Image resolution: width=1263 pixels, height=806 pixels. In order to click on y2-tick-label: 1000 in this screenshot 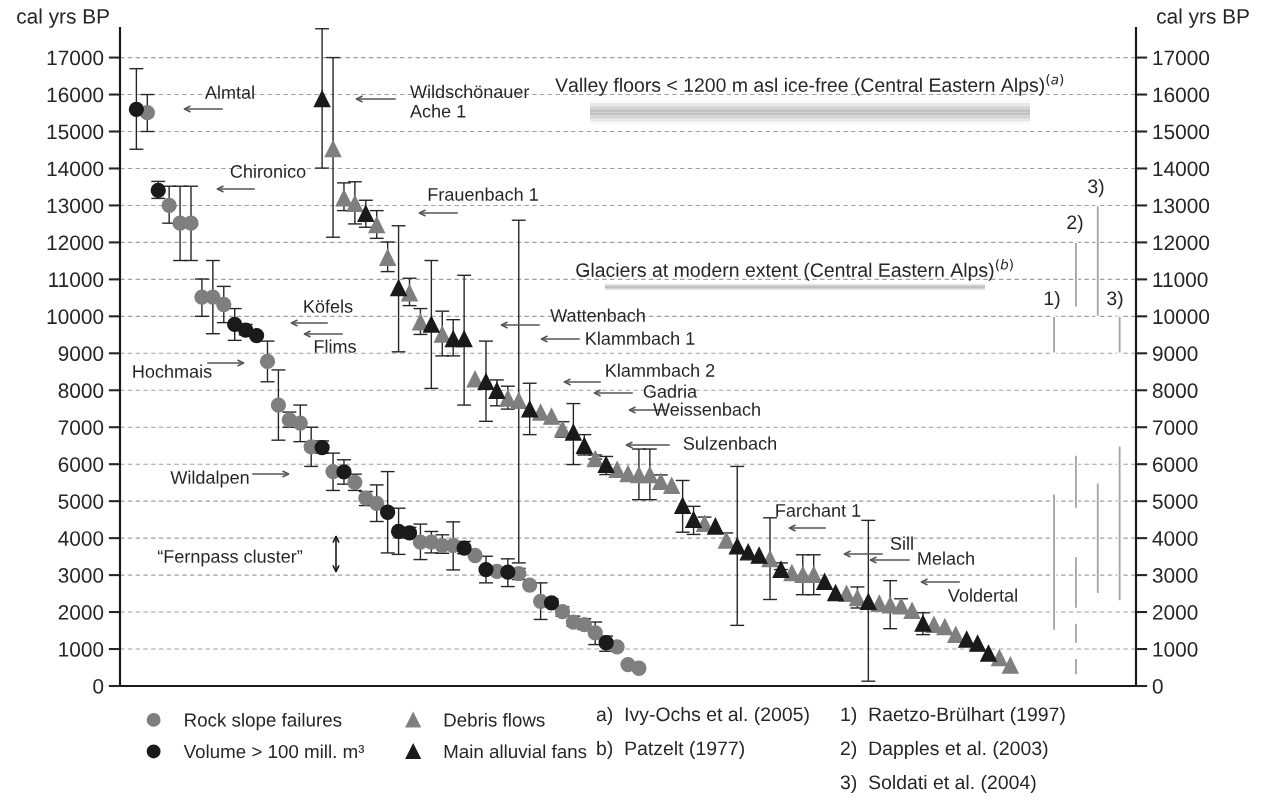, I will do `click(1175, 649)`.